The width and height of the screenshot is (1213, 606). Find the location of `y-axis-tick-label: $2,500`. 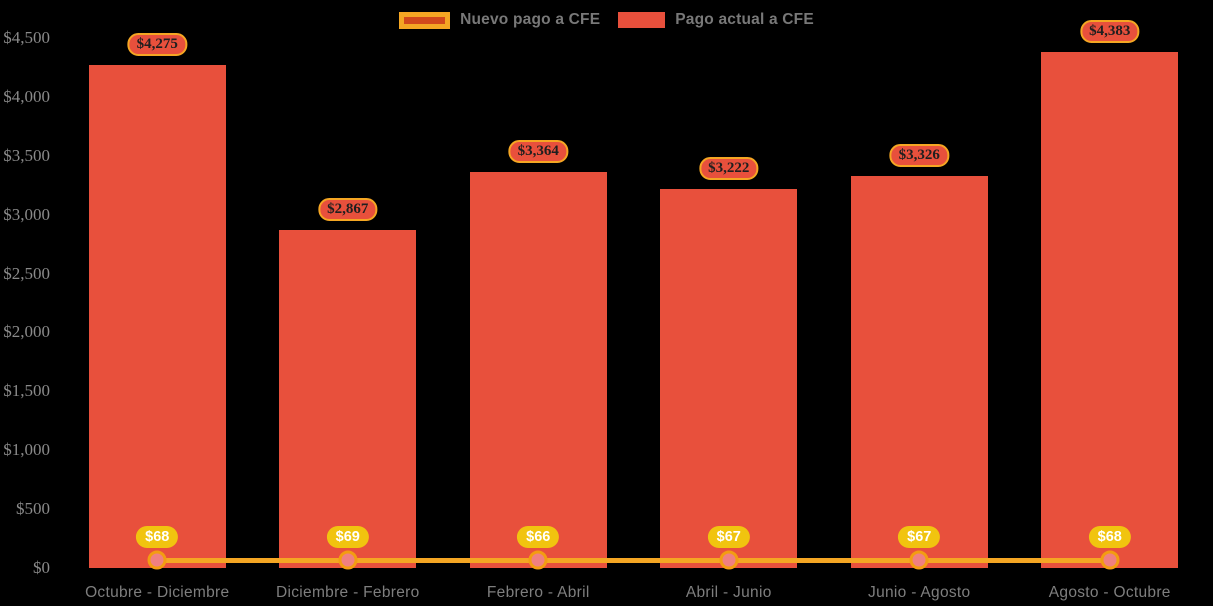

y-axis-tick-label: $2,500 is located at coordinates (26, 273).